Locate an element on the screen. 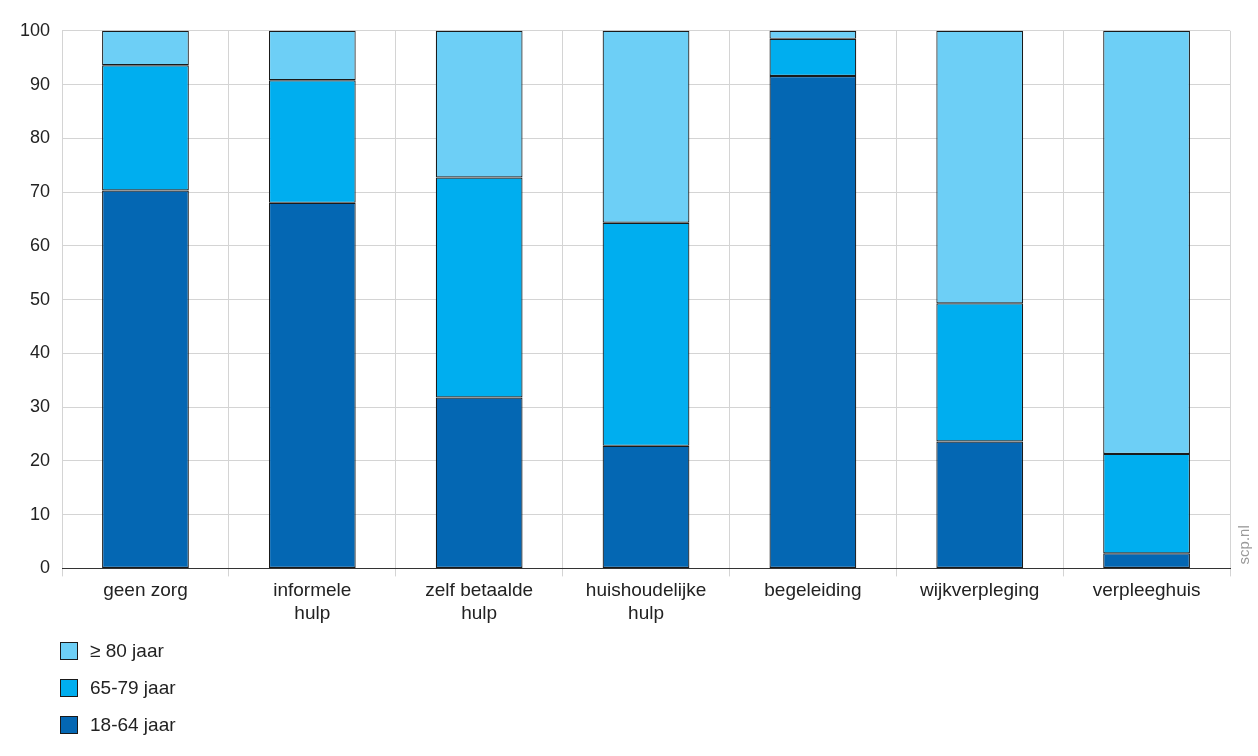  legend-label: 65-79 jaar is located at coordinates (133, 687).